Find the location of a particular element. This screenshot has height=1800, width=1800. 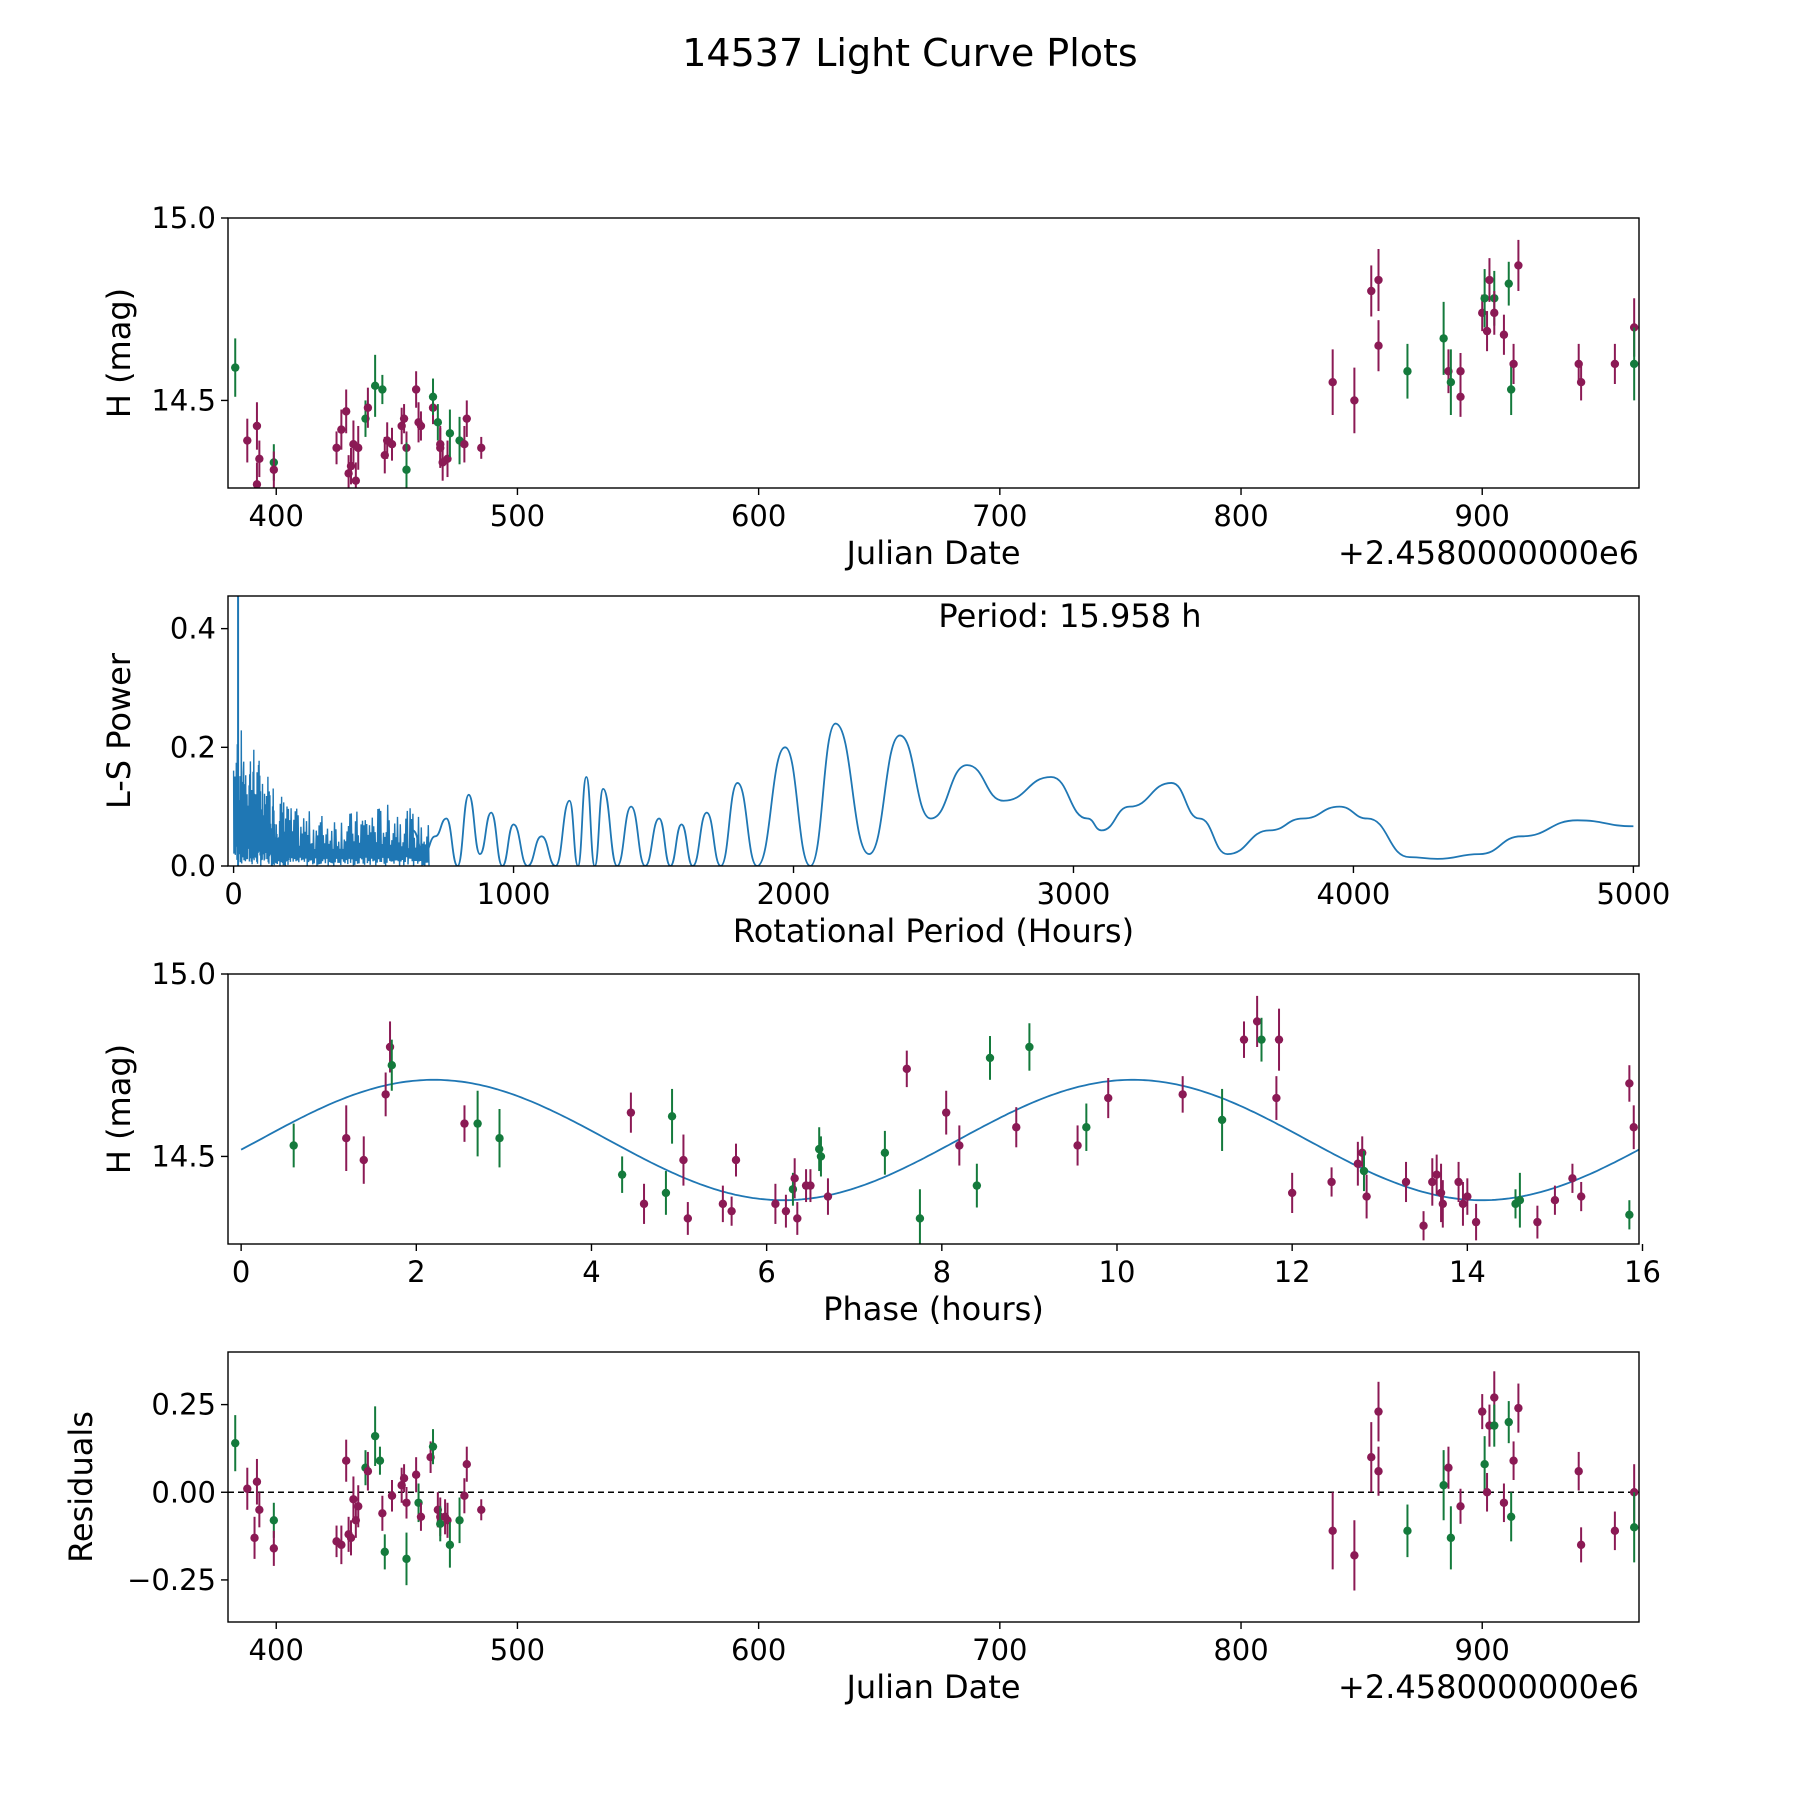

x-tick-label: 1000 is located at coordinates (514, 894).